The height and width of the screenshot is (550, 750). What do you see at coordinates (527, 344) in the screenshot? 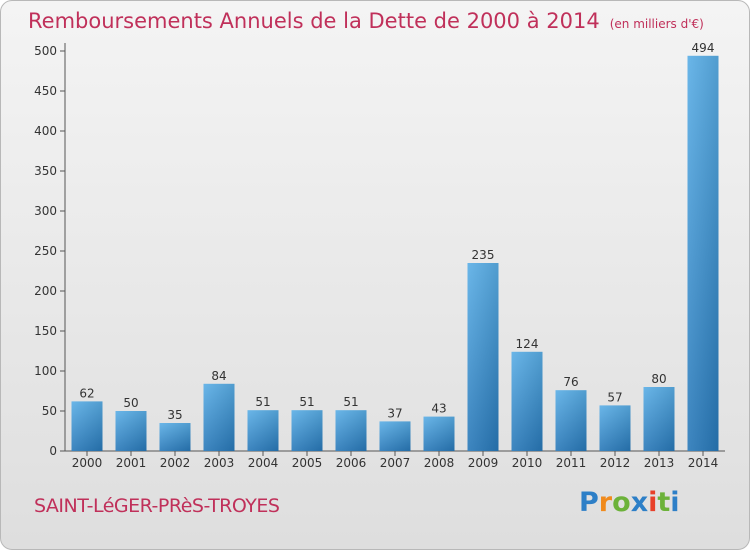
I see `data-label: 124` at bounding box center [527, 344].